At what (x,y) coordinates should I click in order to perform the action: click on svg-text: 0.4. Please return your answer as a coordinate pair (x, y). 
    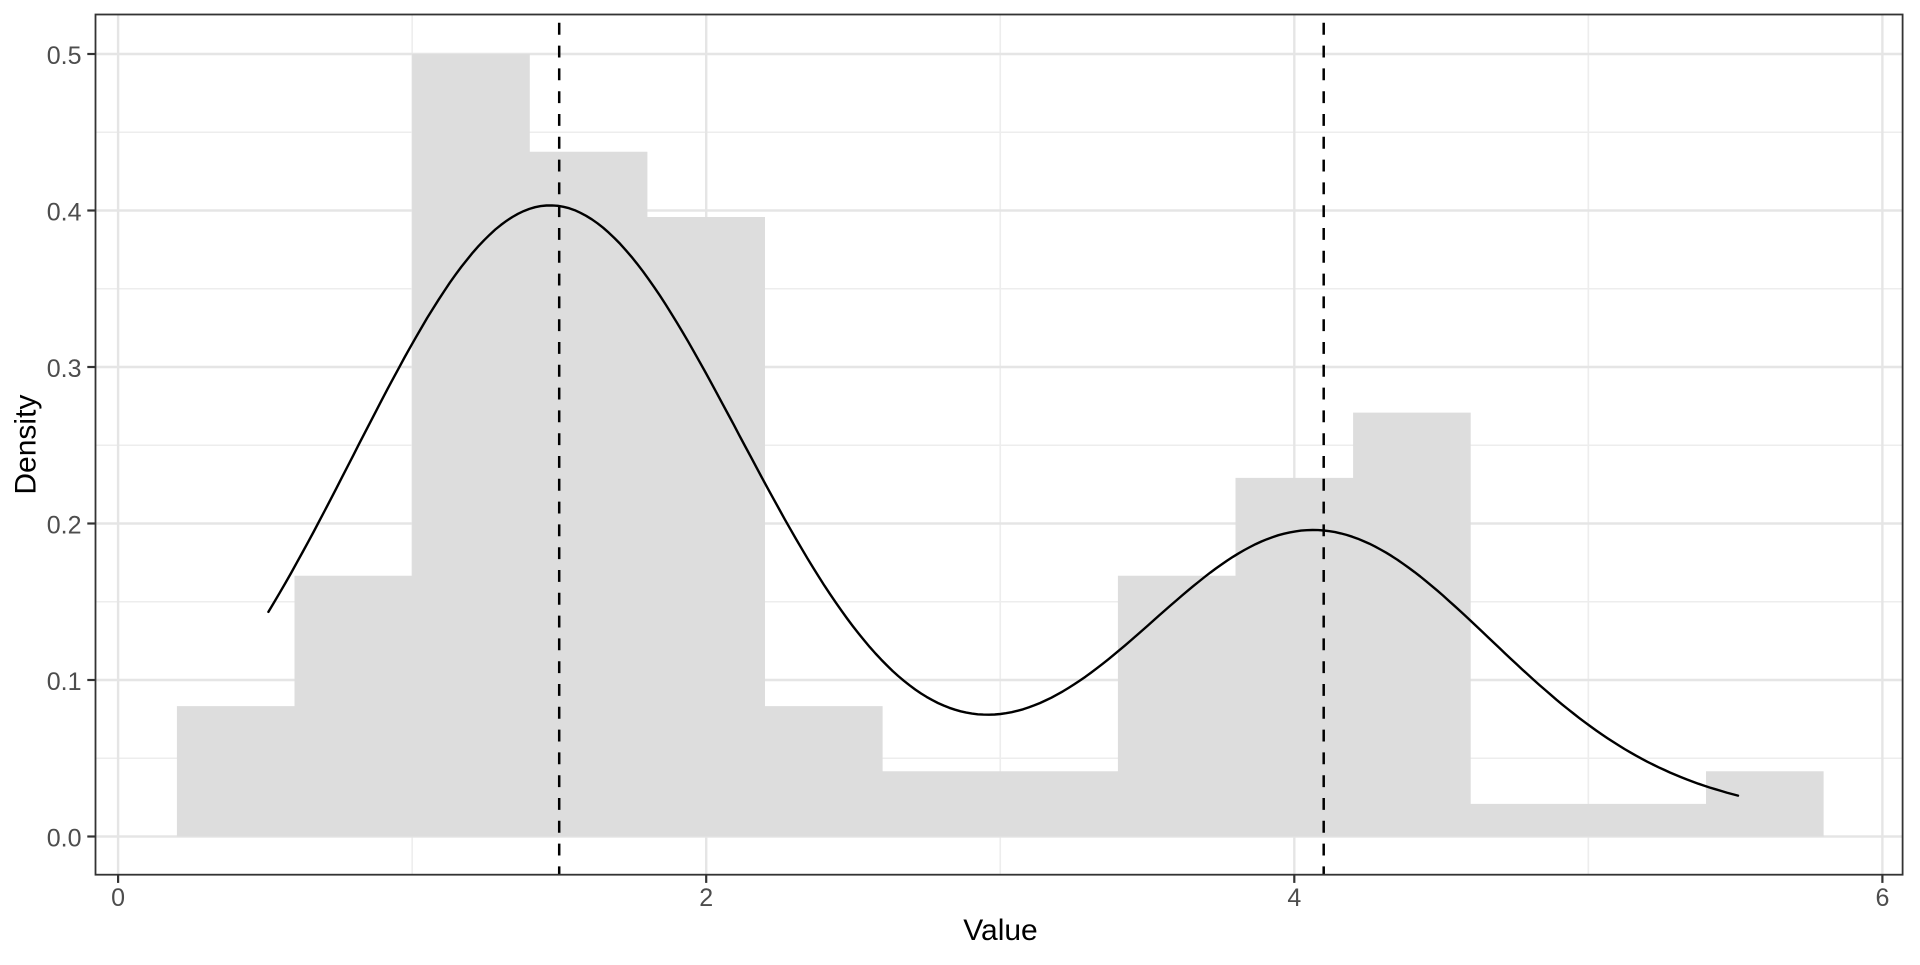
    Looking at the image, I should click on (64, 213).